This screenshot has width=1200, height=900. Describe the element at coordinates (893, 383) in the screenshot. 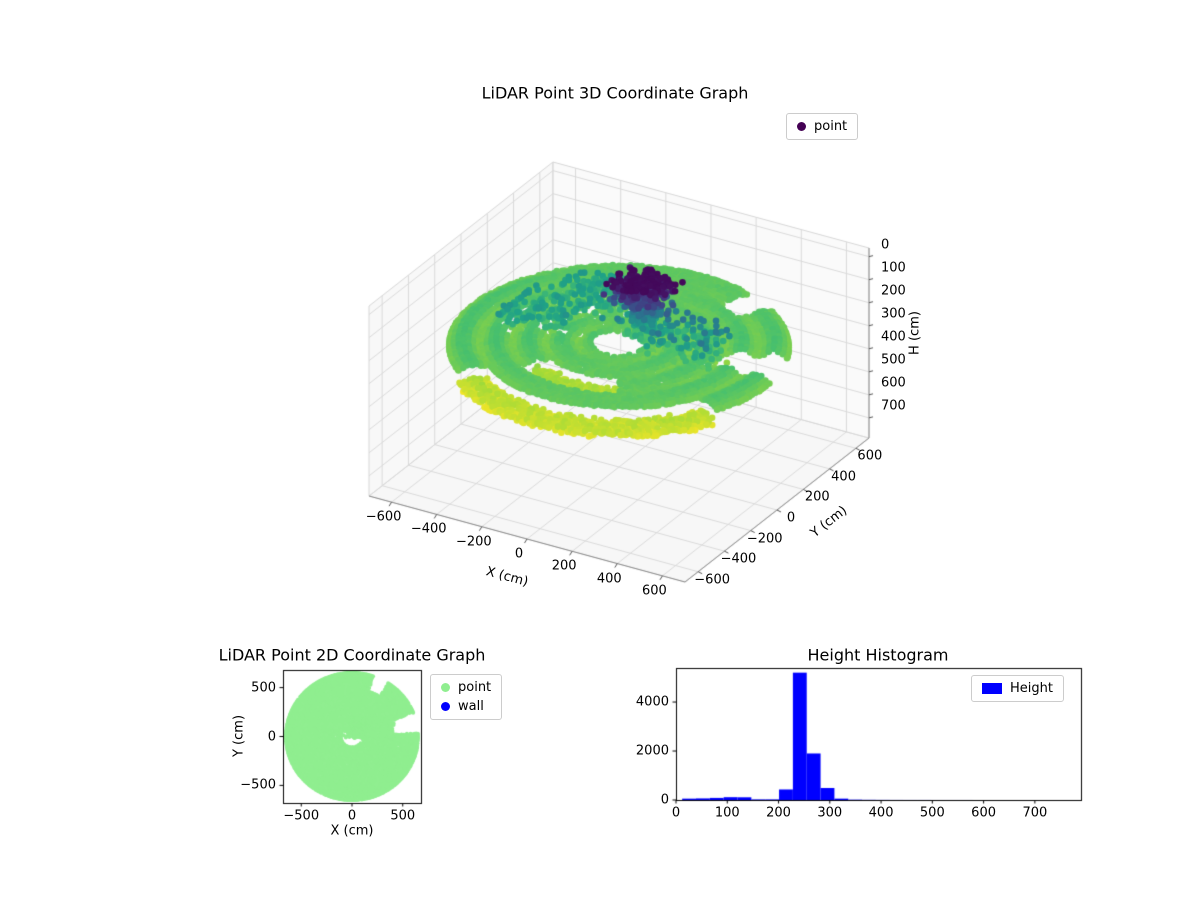

I see `chart3d-z-tick-label: 600` at that location.